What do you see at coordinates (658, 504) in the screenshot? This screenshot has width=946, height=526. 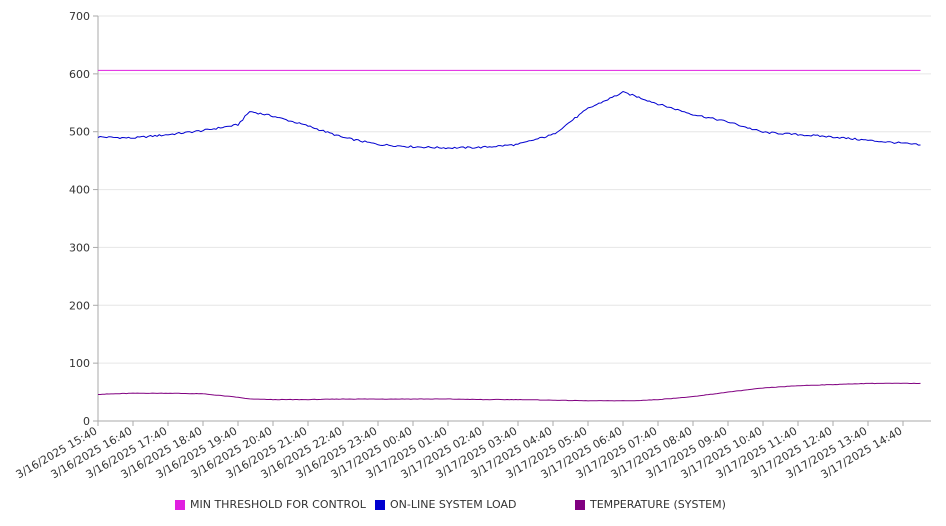 I see `legend-label: TEMPERATURE (SYSTEM)` at bounding box center [658, 504].